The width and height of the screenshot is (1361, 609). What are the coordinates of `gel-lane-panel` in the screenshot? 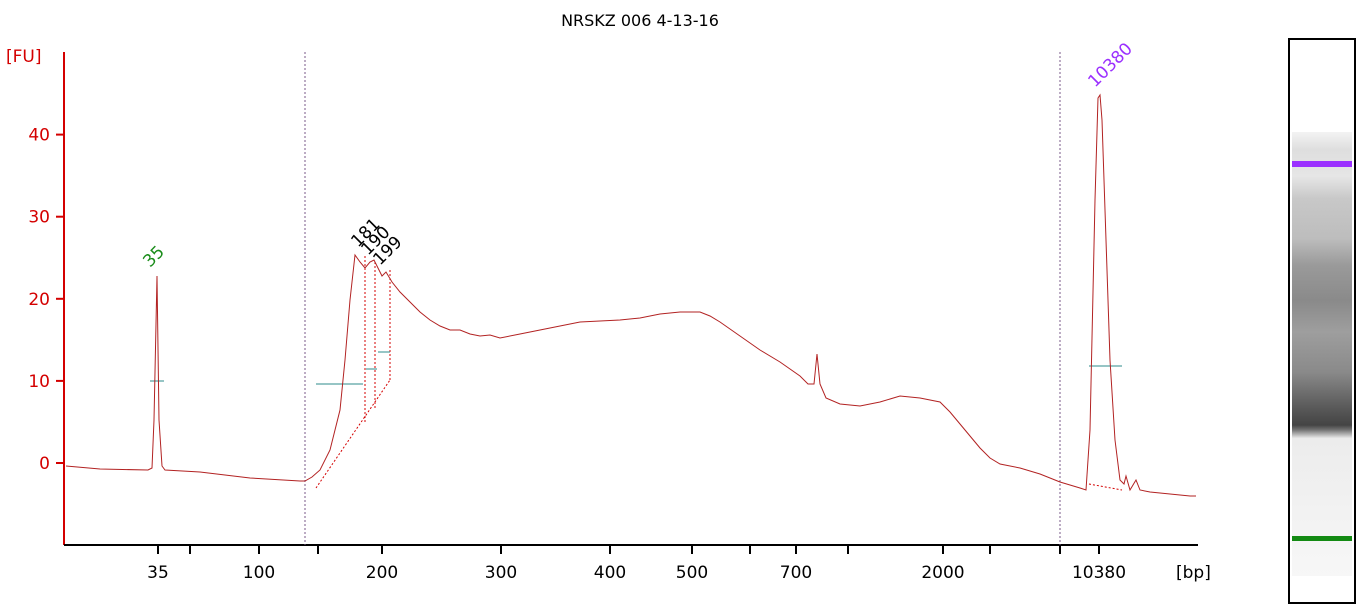 It's located at (1322, 321).